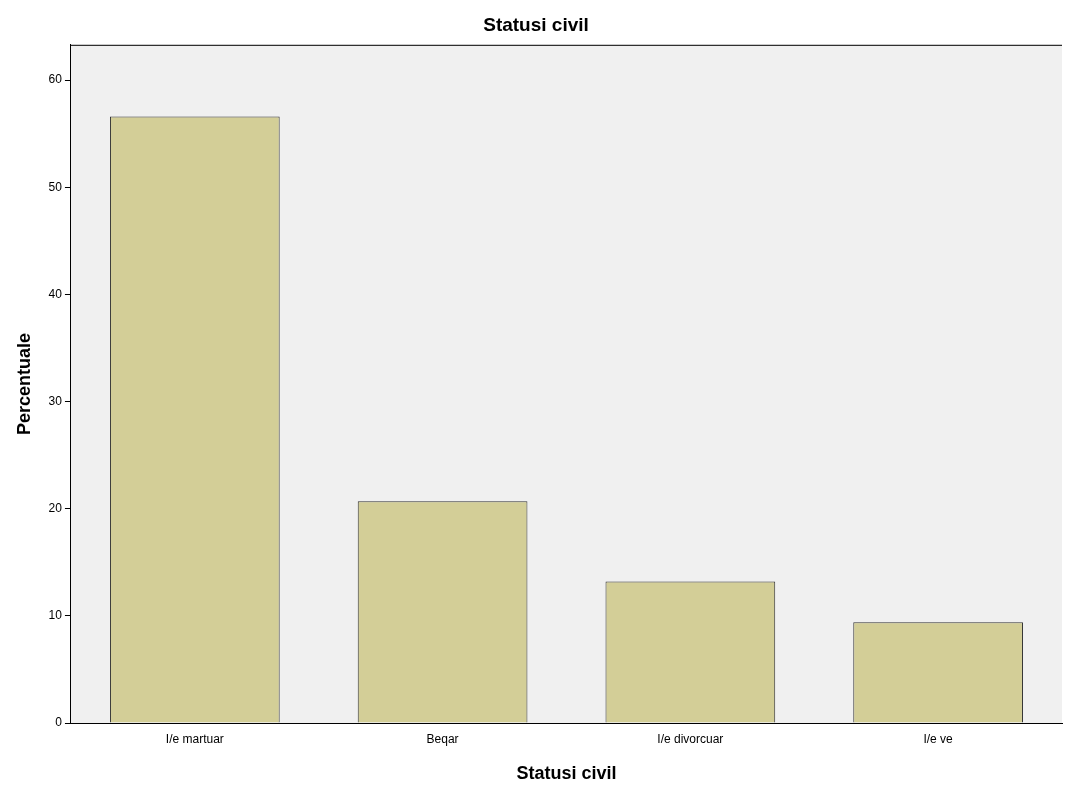 The width and height of the screenshot is (1065, 797). Describe the element at coordinates (55, 79) in the screenshot. I see `y-tick-label: 60` at that location.